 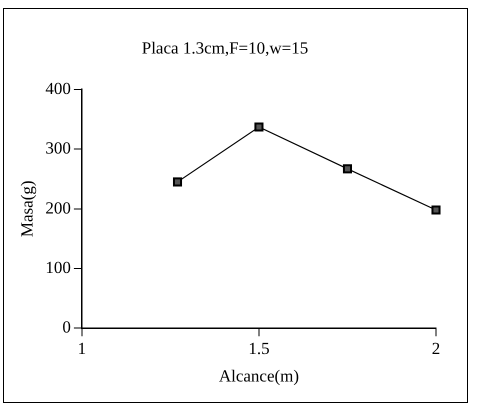 I want to click on y-axis-title: Masa(g), so click(x=27, y=209).